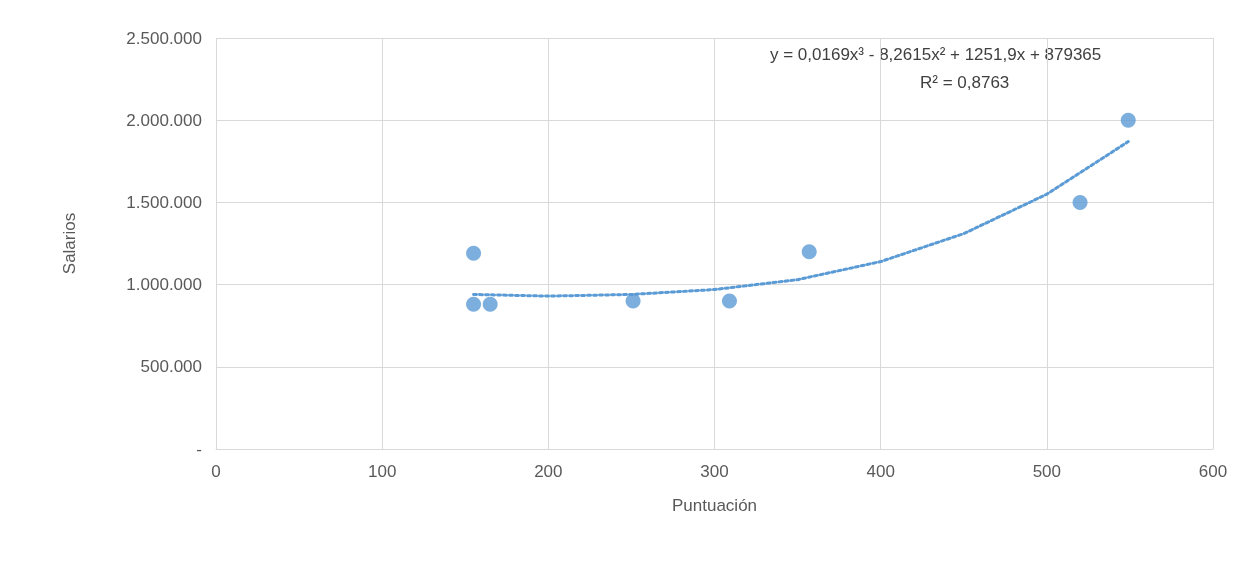 The image size is (1258, 561). What do you see at coordinates (171, 367) in the screenshot?
I see `y-tick-label: 500.000` at bounding box center [171, 367].